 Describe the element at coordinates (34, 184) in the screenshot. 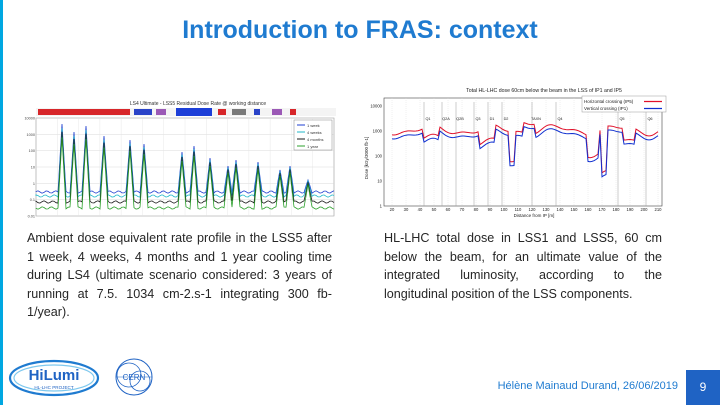

I see `left-y-tick: 1` at that location.